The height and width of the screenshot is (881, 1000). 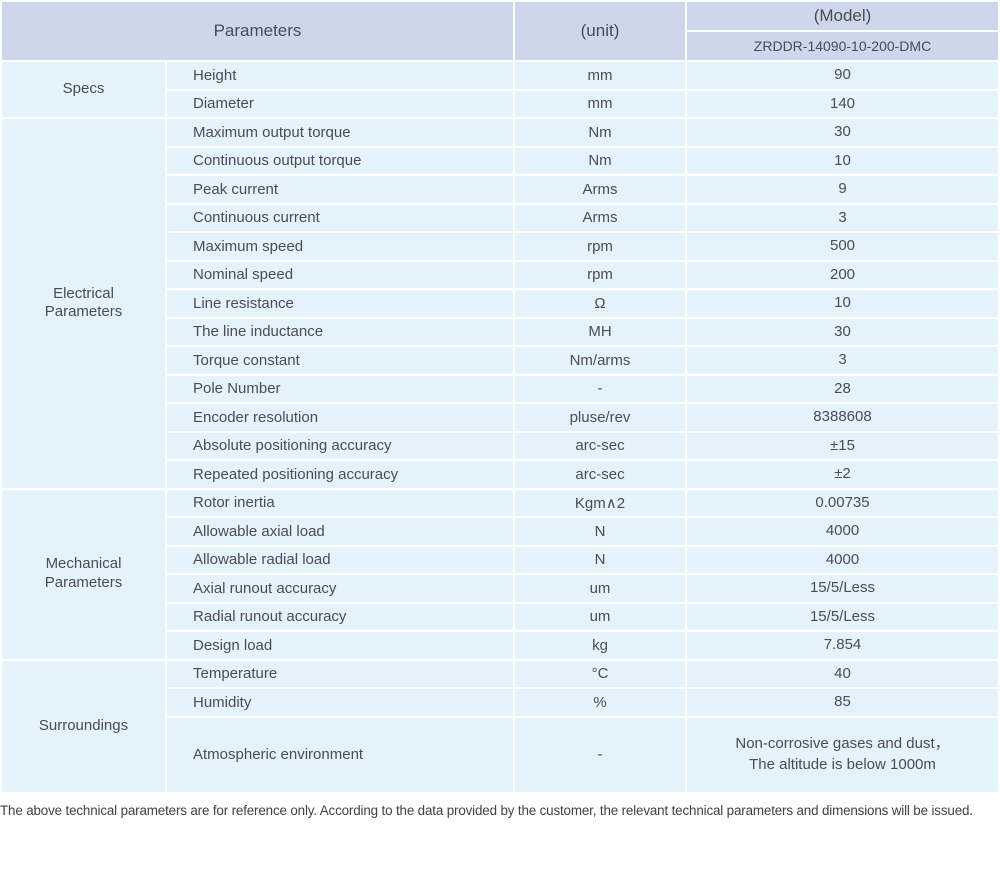 I want to click on param-cell: Atmospheric environment, so click(x=341, y=755).